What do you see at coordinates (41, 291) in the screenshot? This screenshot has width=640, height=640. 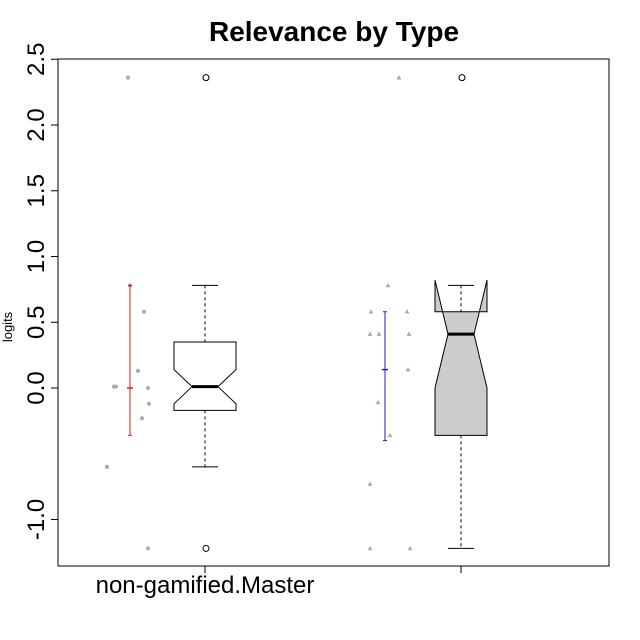 I see `y-axis: 2.5 2.0 1.5 1.0 0.5 0.0 -1.0` at bounding box center [41, 291].